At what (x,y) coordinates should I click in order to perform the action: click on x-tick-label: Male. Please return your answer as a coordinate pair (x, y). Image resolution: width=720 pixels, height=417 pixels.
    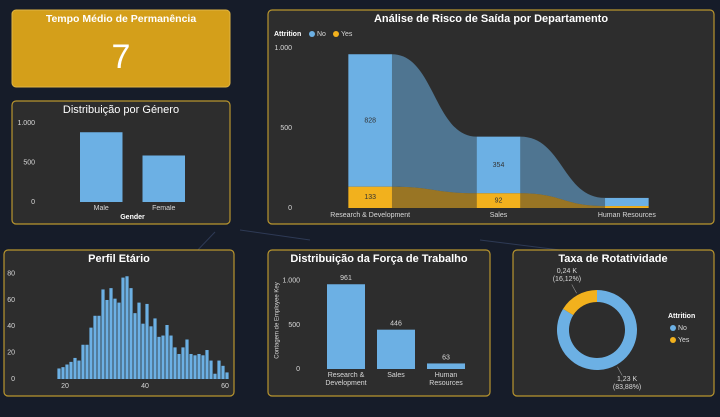
    Looking at the image, I should click on (101, 208).